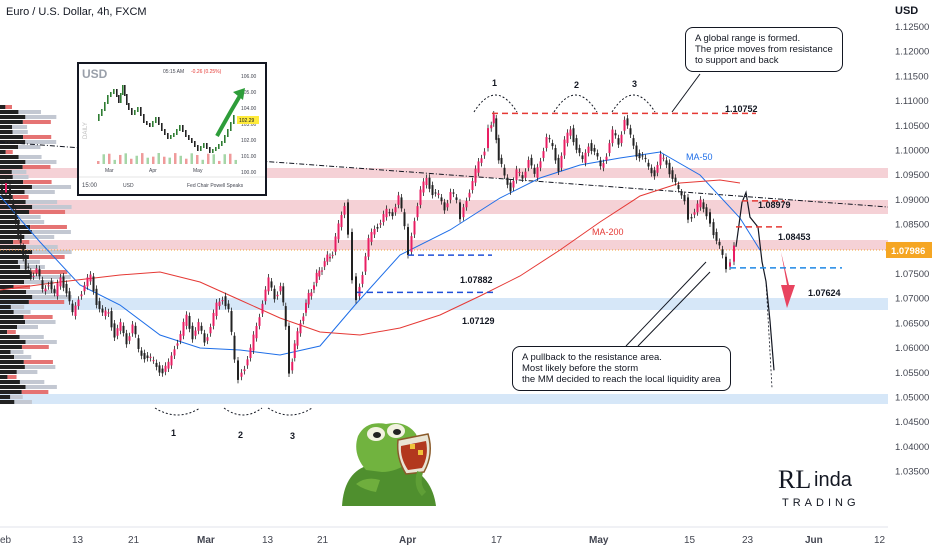 This screenshot has width=932, height=550. I want to click on inset-price-label: 102.29, so click(247, 121).